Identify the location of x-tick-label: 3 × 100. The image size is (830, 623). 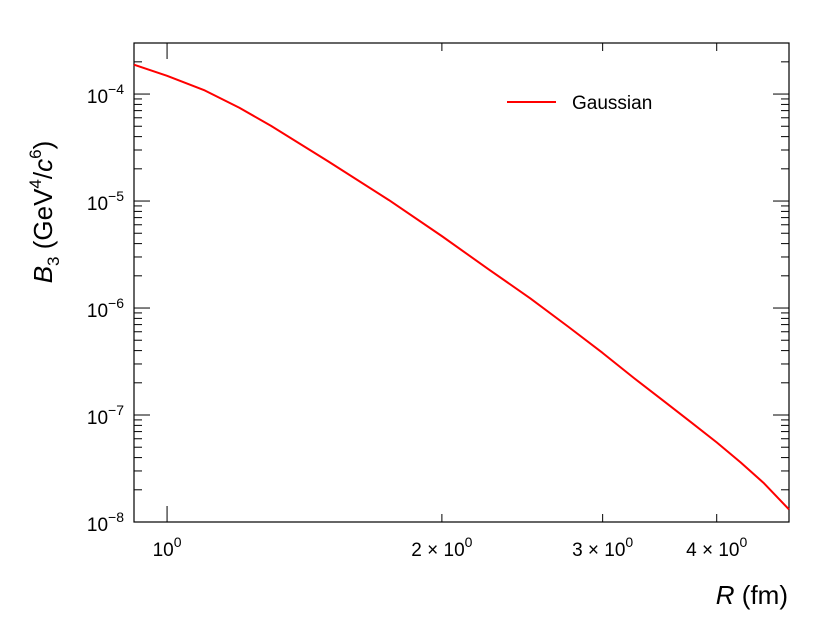
(602, 547).